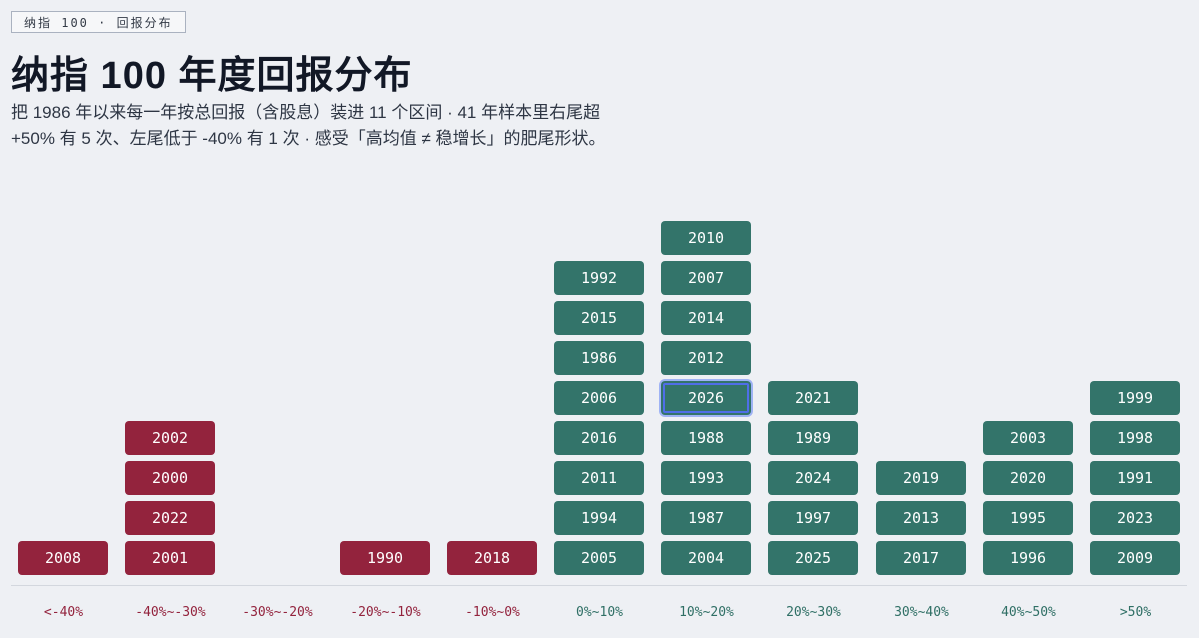 This screenshot has height=638, width=1199. Describe the element at coordinates (170, 558) in the screenshot. I see `year-cell-2001: 2001` at that location.